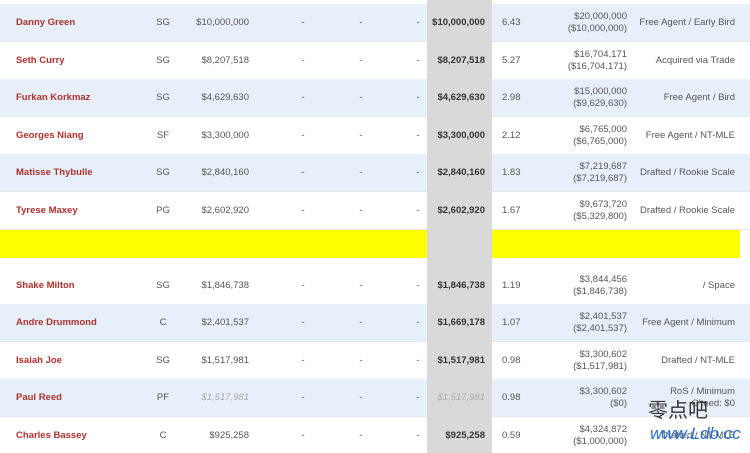  What do you see at coordinates (511, 172) in the screenshot?
I see `percent: 1.83` at bounding box center [511, 172].